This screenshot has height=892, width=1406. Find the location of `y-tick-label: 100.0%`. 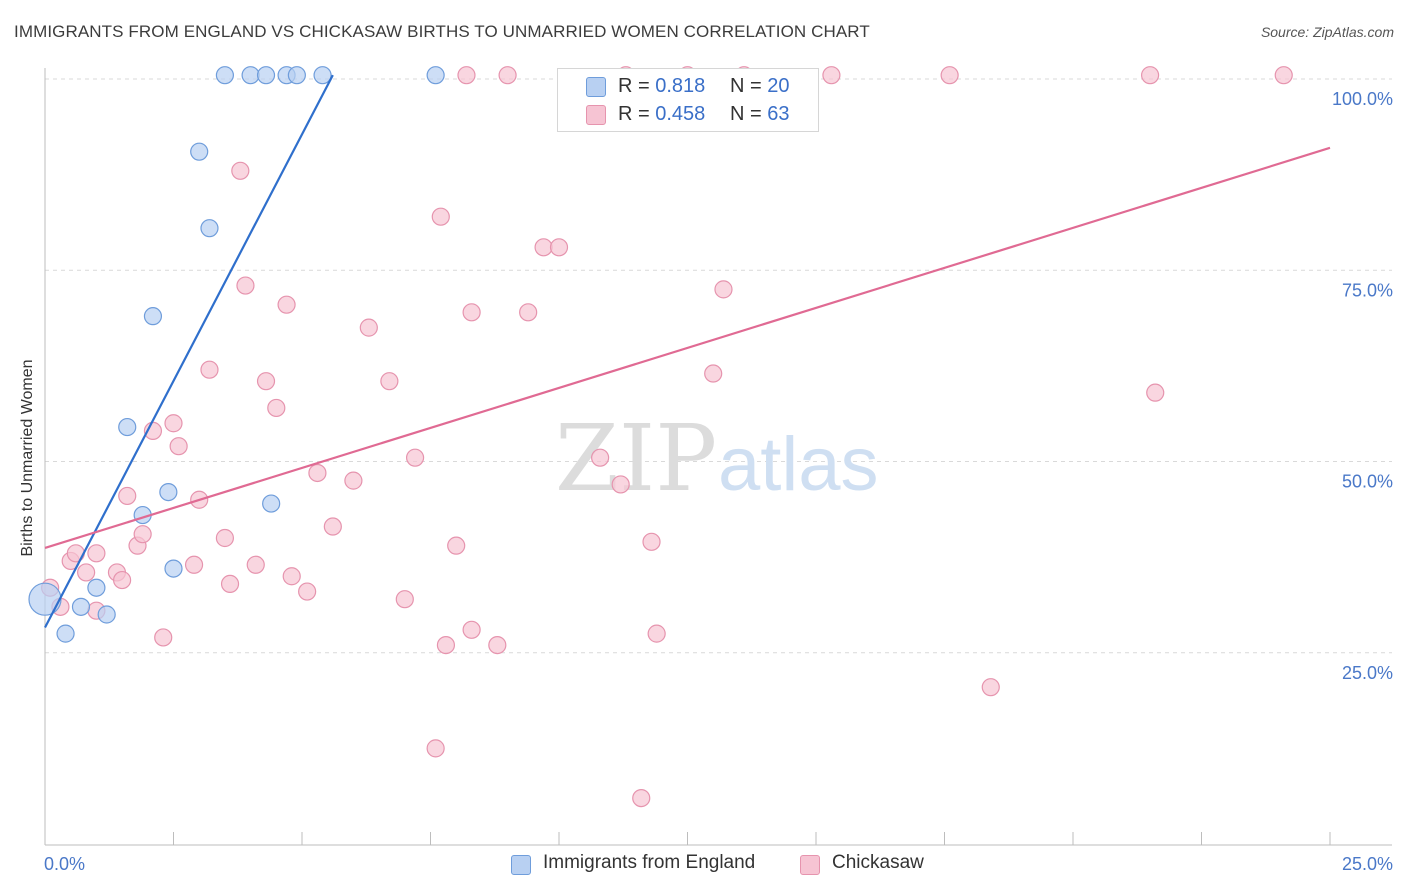

y-tick-label: 100.0% is located at coordinates (1362, 99).